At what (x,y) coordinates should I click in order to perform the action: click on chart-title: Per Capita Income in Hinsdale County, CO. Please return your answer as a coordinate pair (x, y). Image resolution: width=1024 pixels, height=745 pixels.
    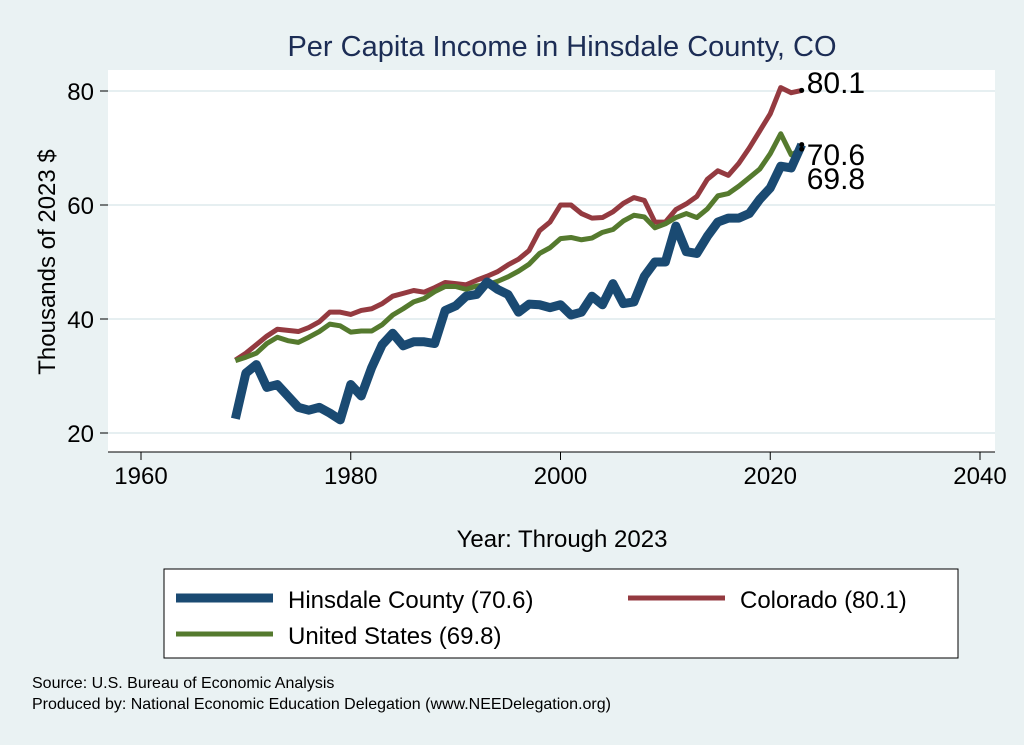
    Looking at the image, I should click on (561, 47).